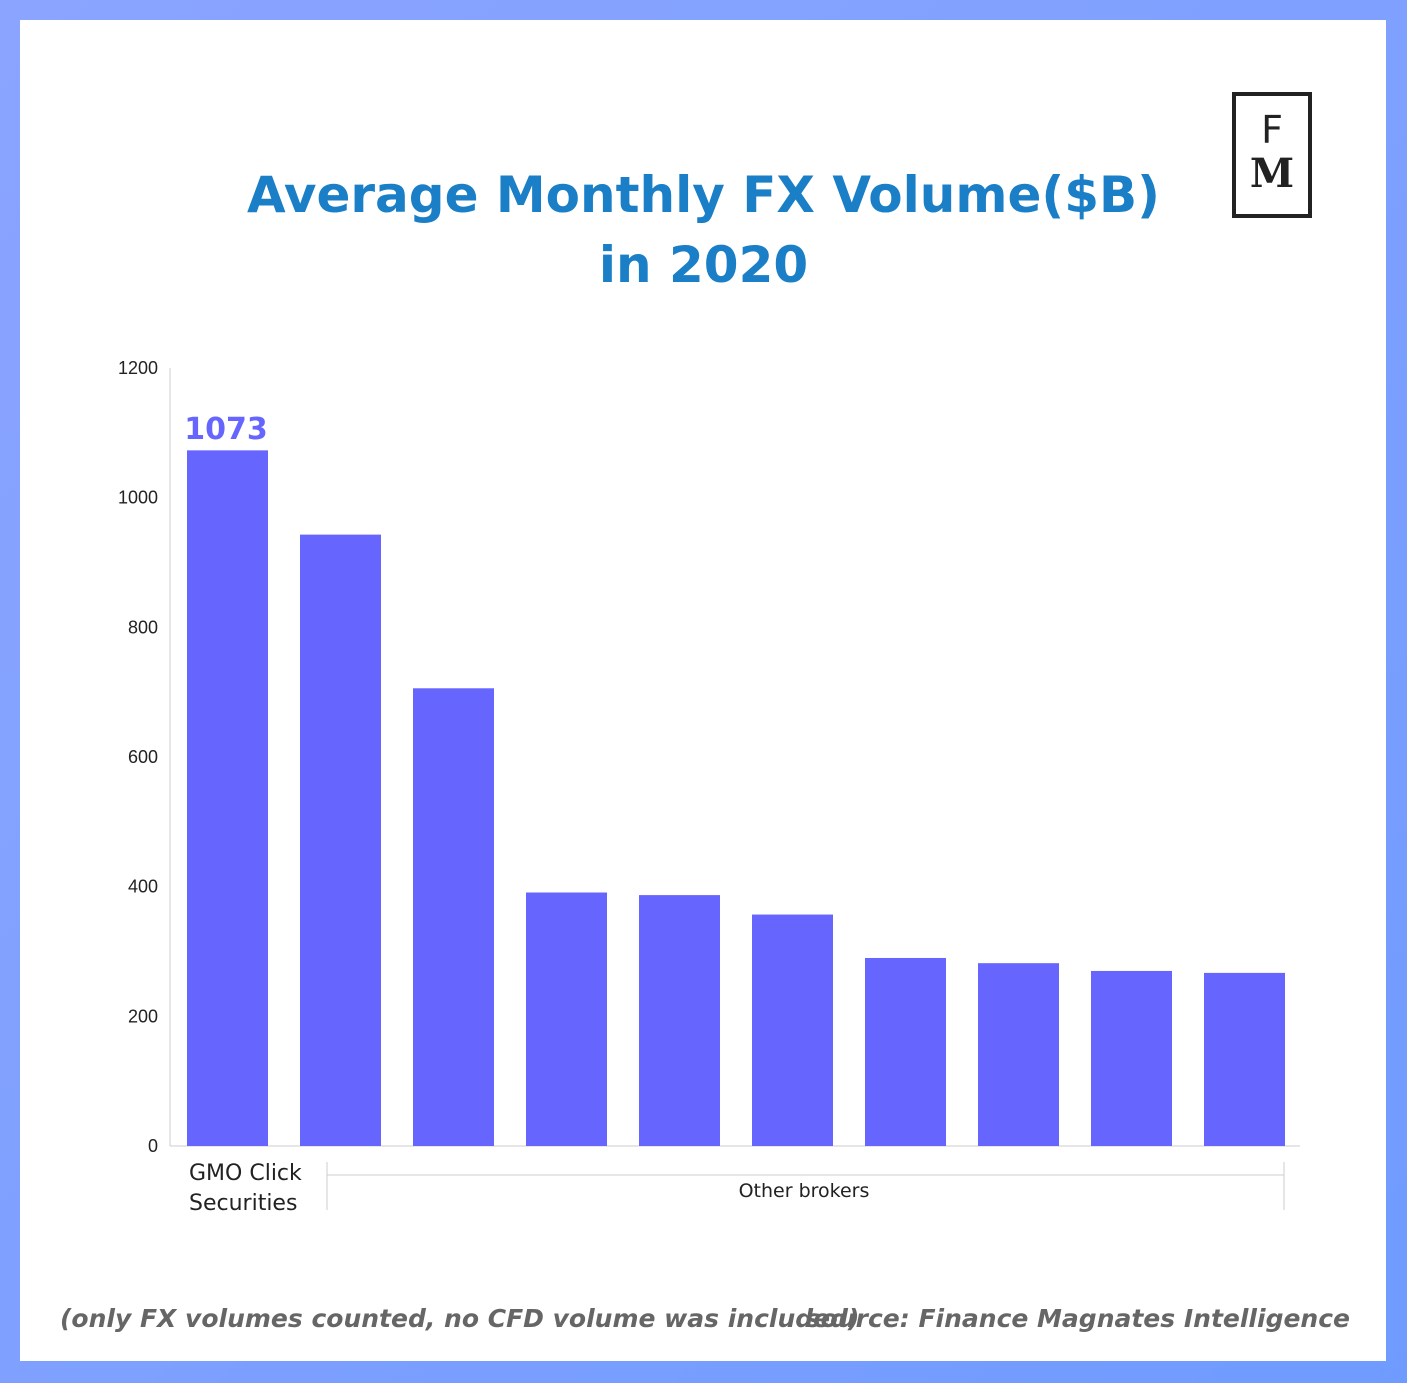  Describe the element at coordinates (153, 1146) in the screenshot. I see `y-tick-label: 0` at that location.